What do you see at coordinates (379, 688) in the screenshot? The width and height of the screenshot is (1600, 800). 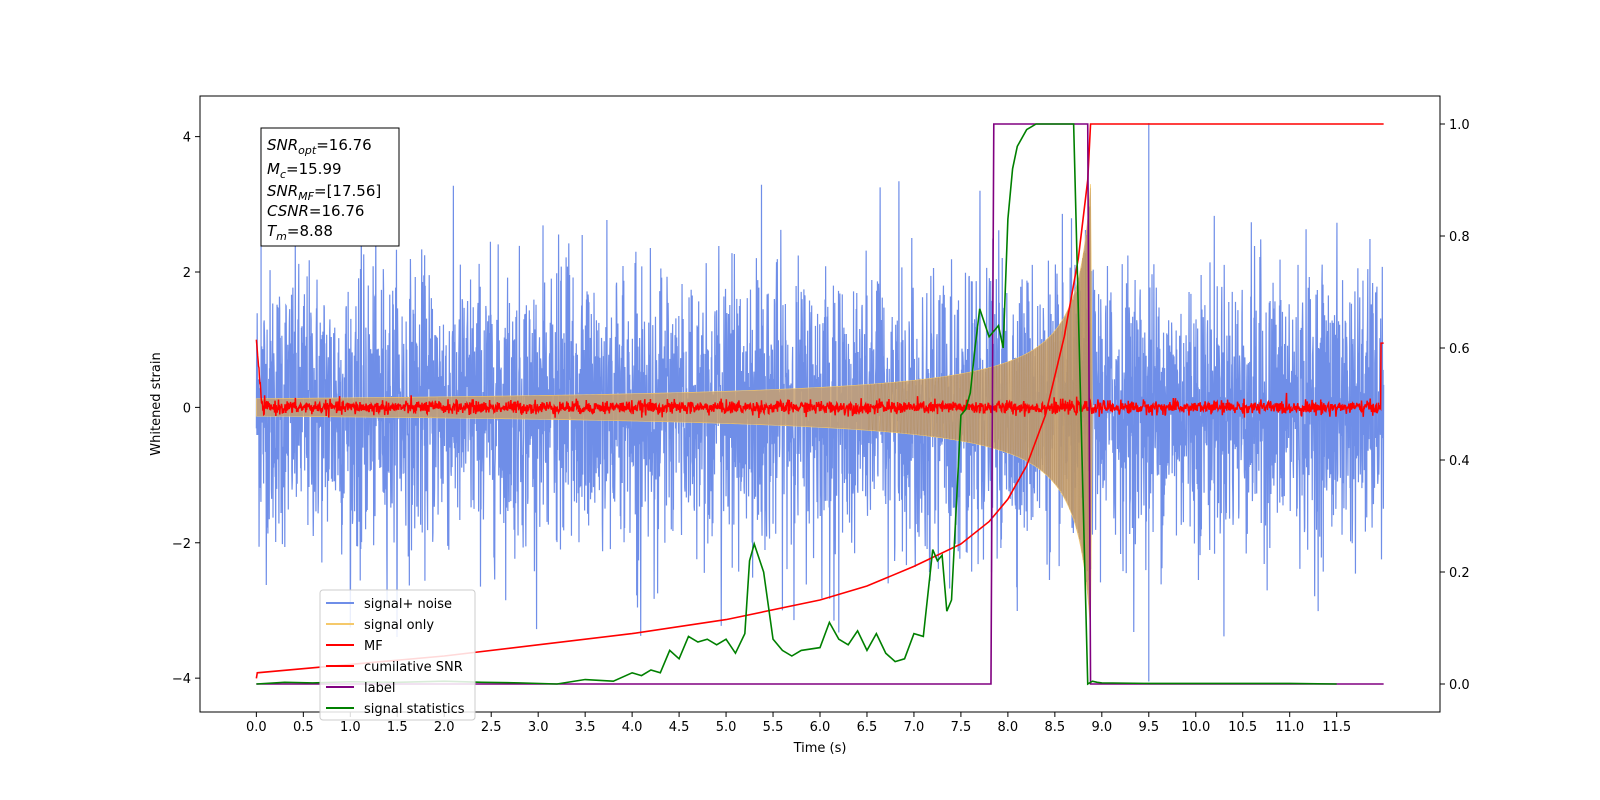 I see `legend-label-label: label` at bounding box center [379, 688].